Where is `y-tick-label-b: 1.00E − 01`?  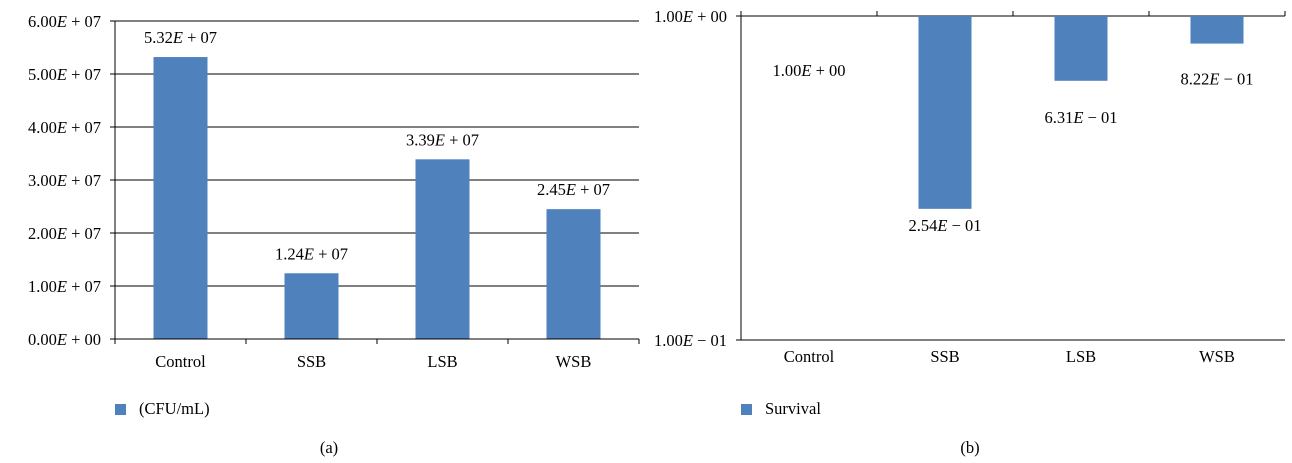
y-tick-label-b: 1.00E − 01 is located at coordinates (690, 340).